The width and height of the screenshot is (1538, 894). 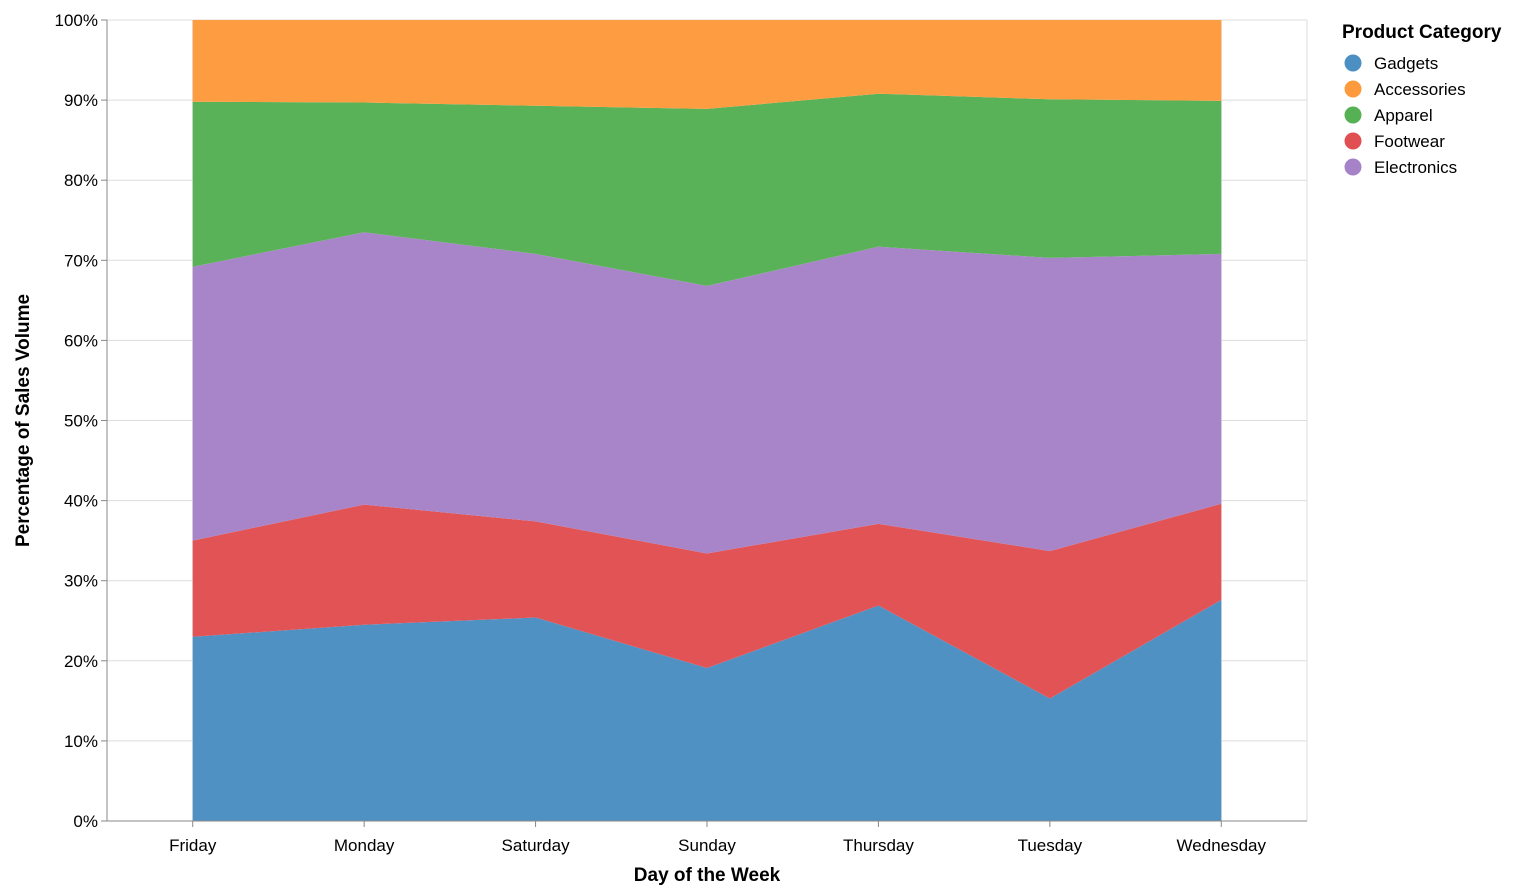 What do you see at coordinates (81, 741) in the screenshot?
I see `y-tick-label: 10%` at bounding box center [81, 741].